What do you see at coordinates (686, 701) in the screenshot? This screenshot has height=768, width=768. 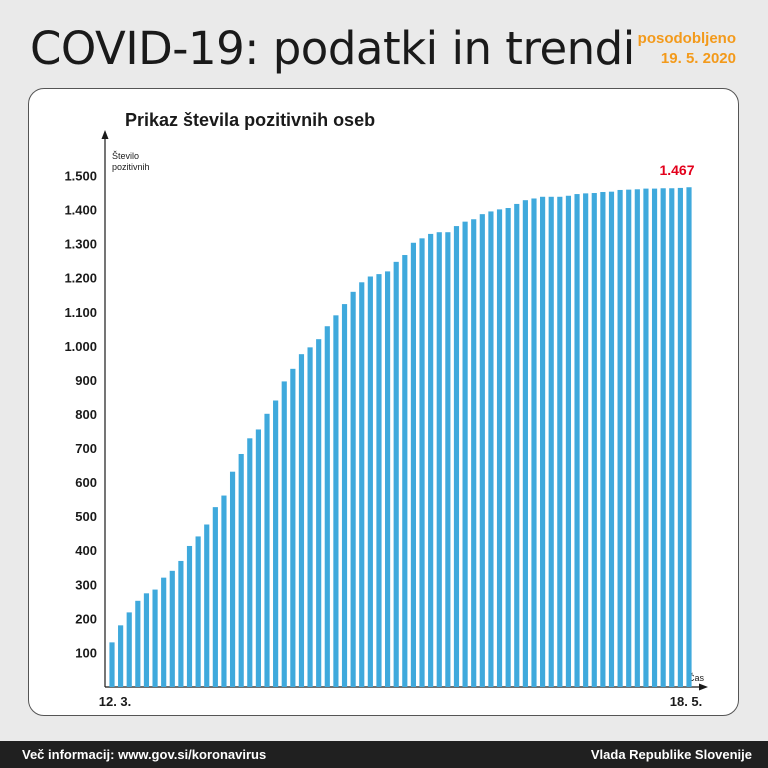 I see `x-end-label: 18. 5.` at bounding box center [686, 701].